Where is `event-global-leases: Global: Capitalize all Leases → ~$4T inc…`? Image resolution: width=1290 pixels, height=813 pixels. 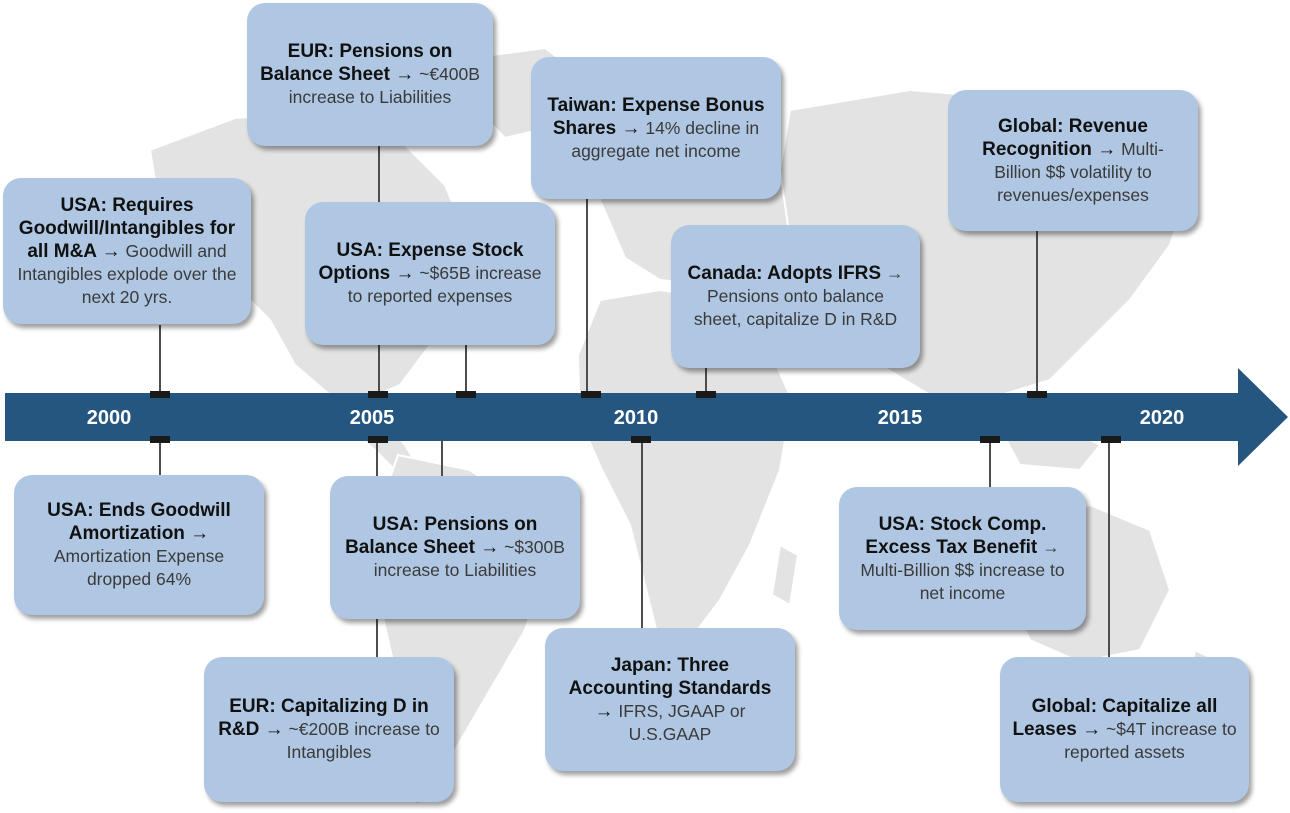 event-global-leases: Global: Capitalize all Leases → ~$4T inc… is located at coordinates (1124, 729).